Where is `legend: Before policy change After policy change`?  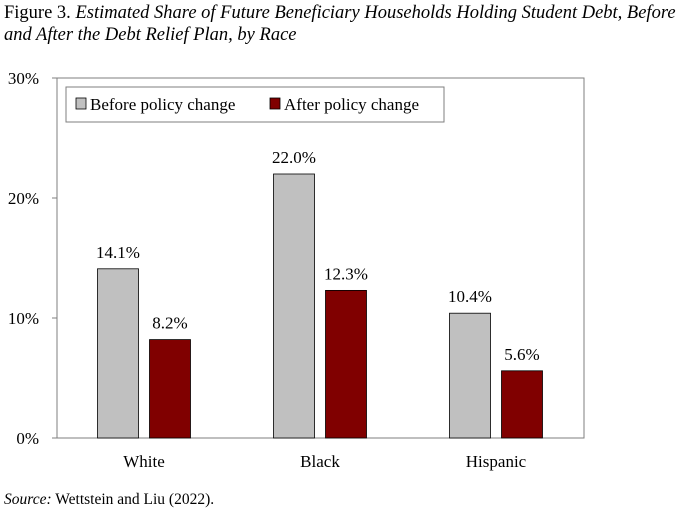 legend: Before policy change After policy change is located at coordinates (255, 104).